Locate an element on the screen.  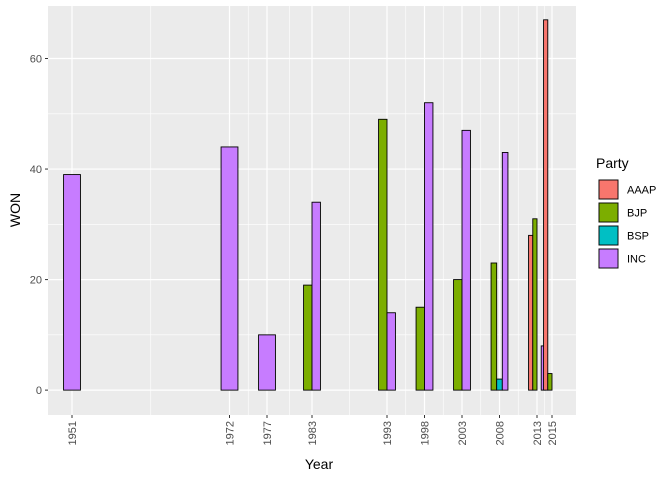
x-tick-label: 1983 is located at coordinates (313, 433).